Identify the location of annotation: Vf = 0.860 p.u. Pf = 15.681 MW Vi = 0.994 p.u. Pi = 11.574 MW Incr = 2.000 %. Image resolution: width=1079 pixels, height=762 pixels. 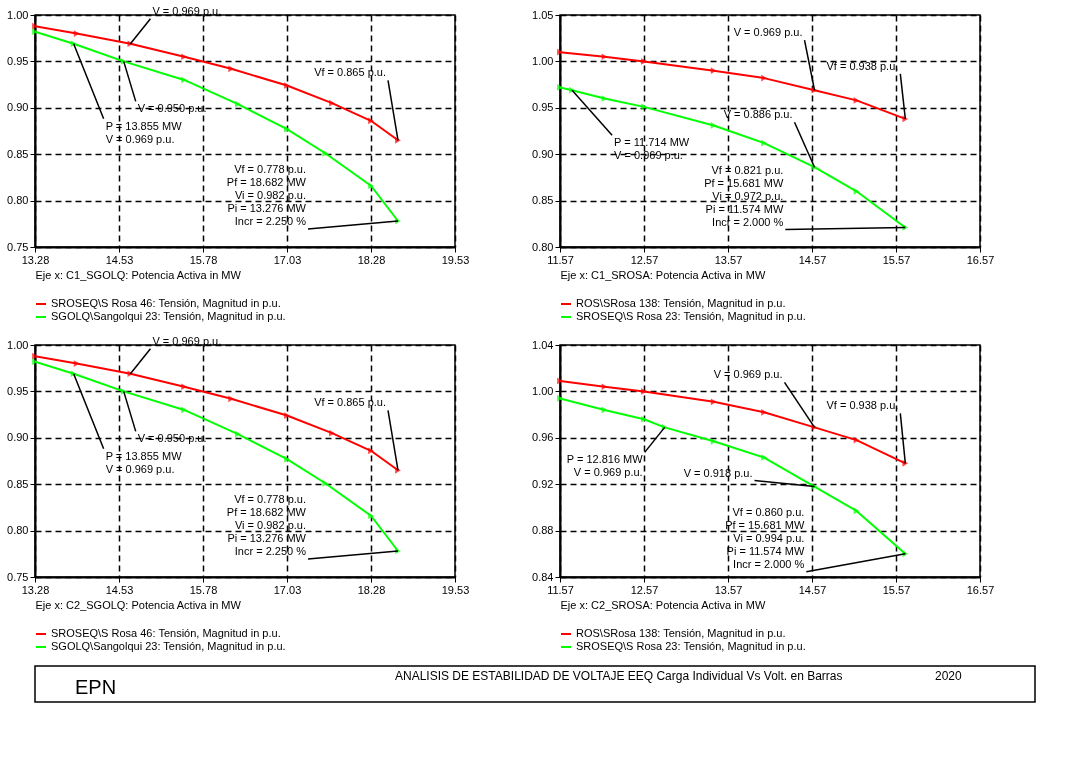
(765, 537).